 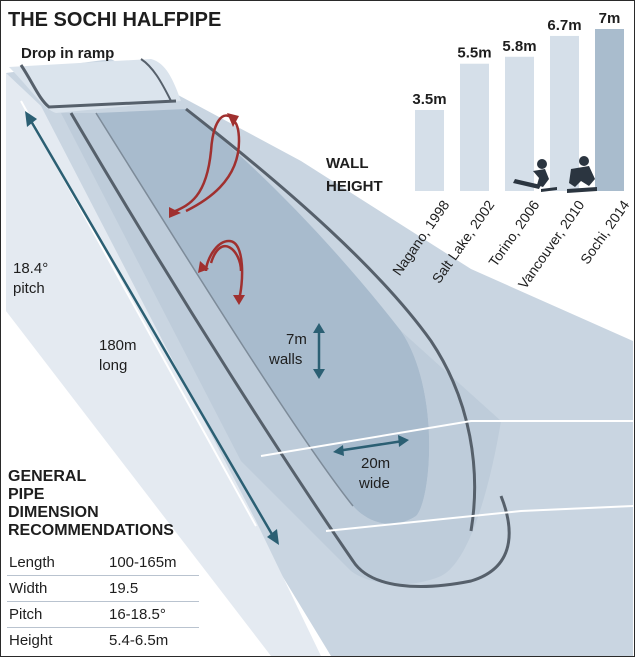 I want to click on length-value: 180m, so click(x=118, y=345).